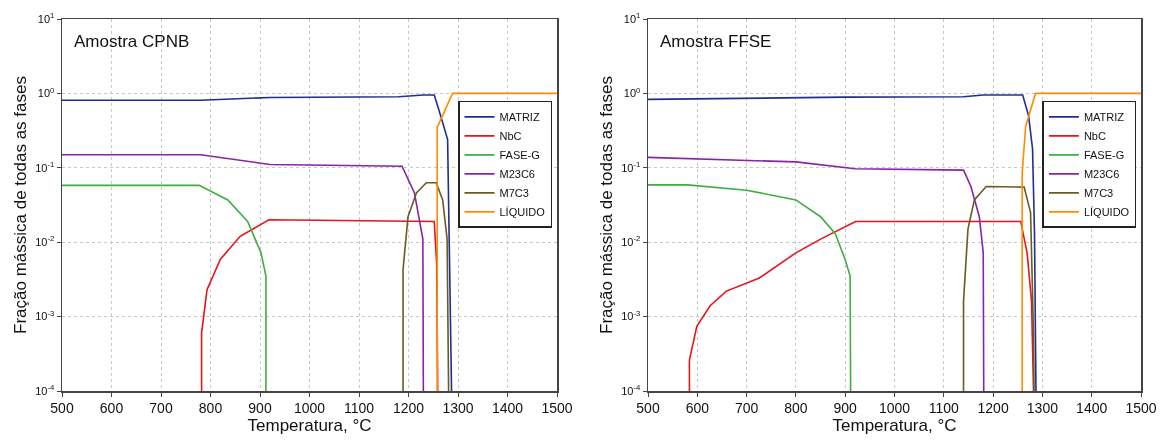 The image size is (1168, 441). Describe the element at coordinates (716, 41) in the screenshot. I see `text: Amostra FFSE` at that location.